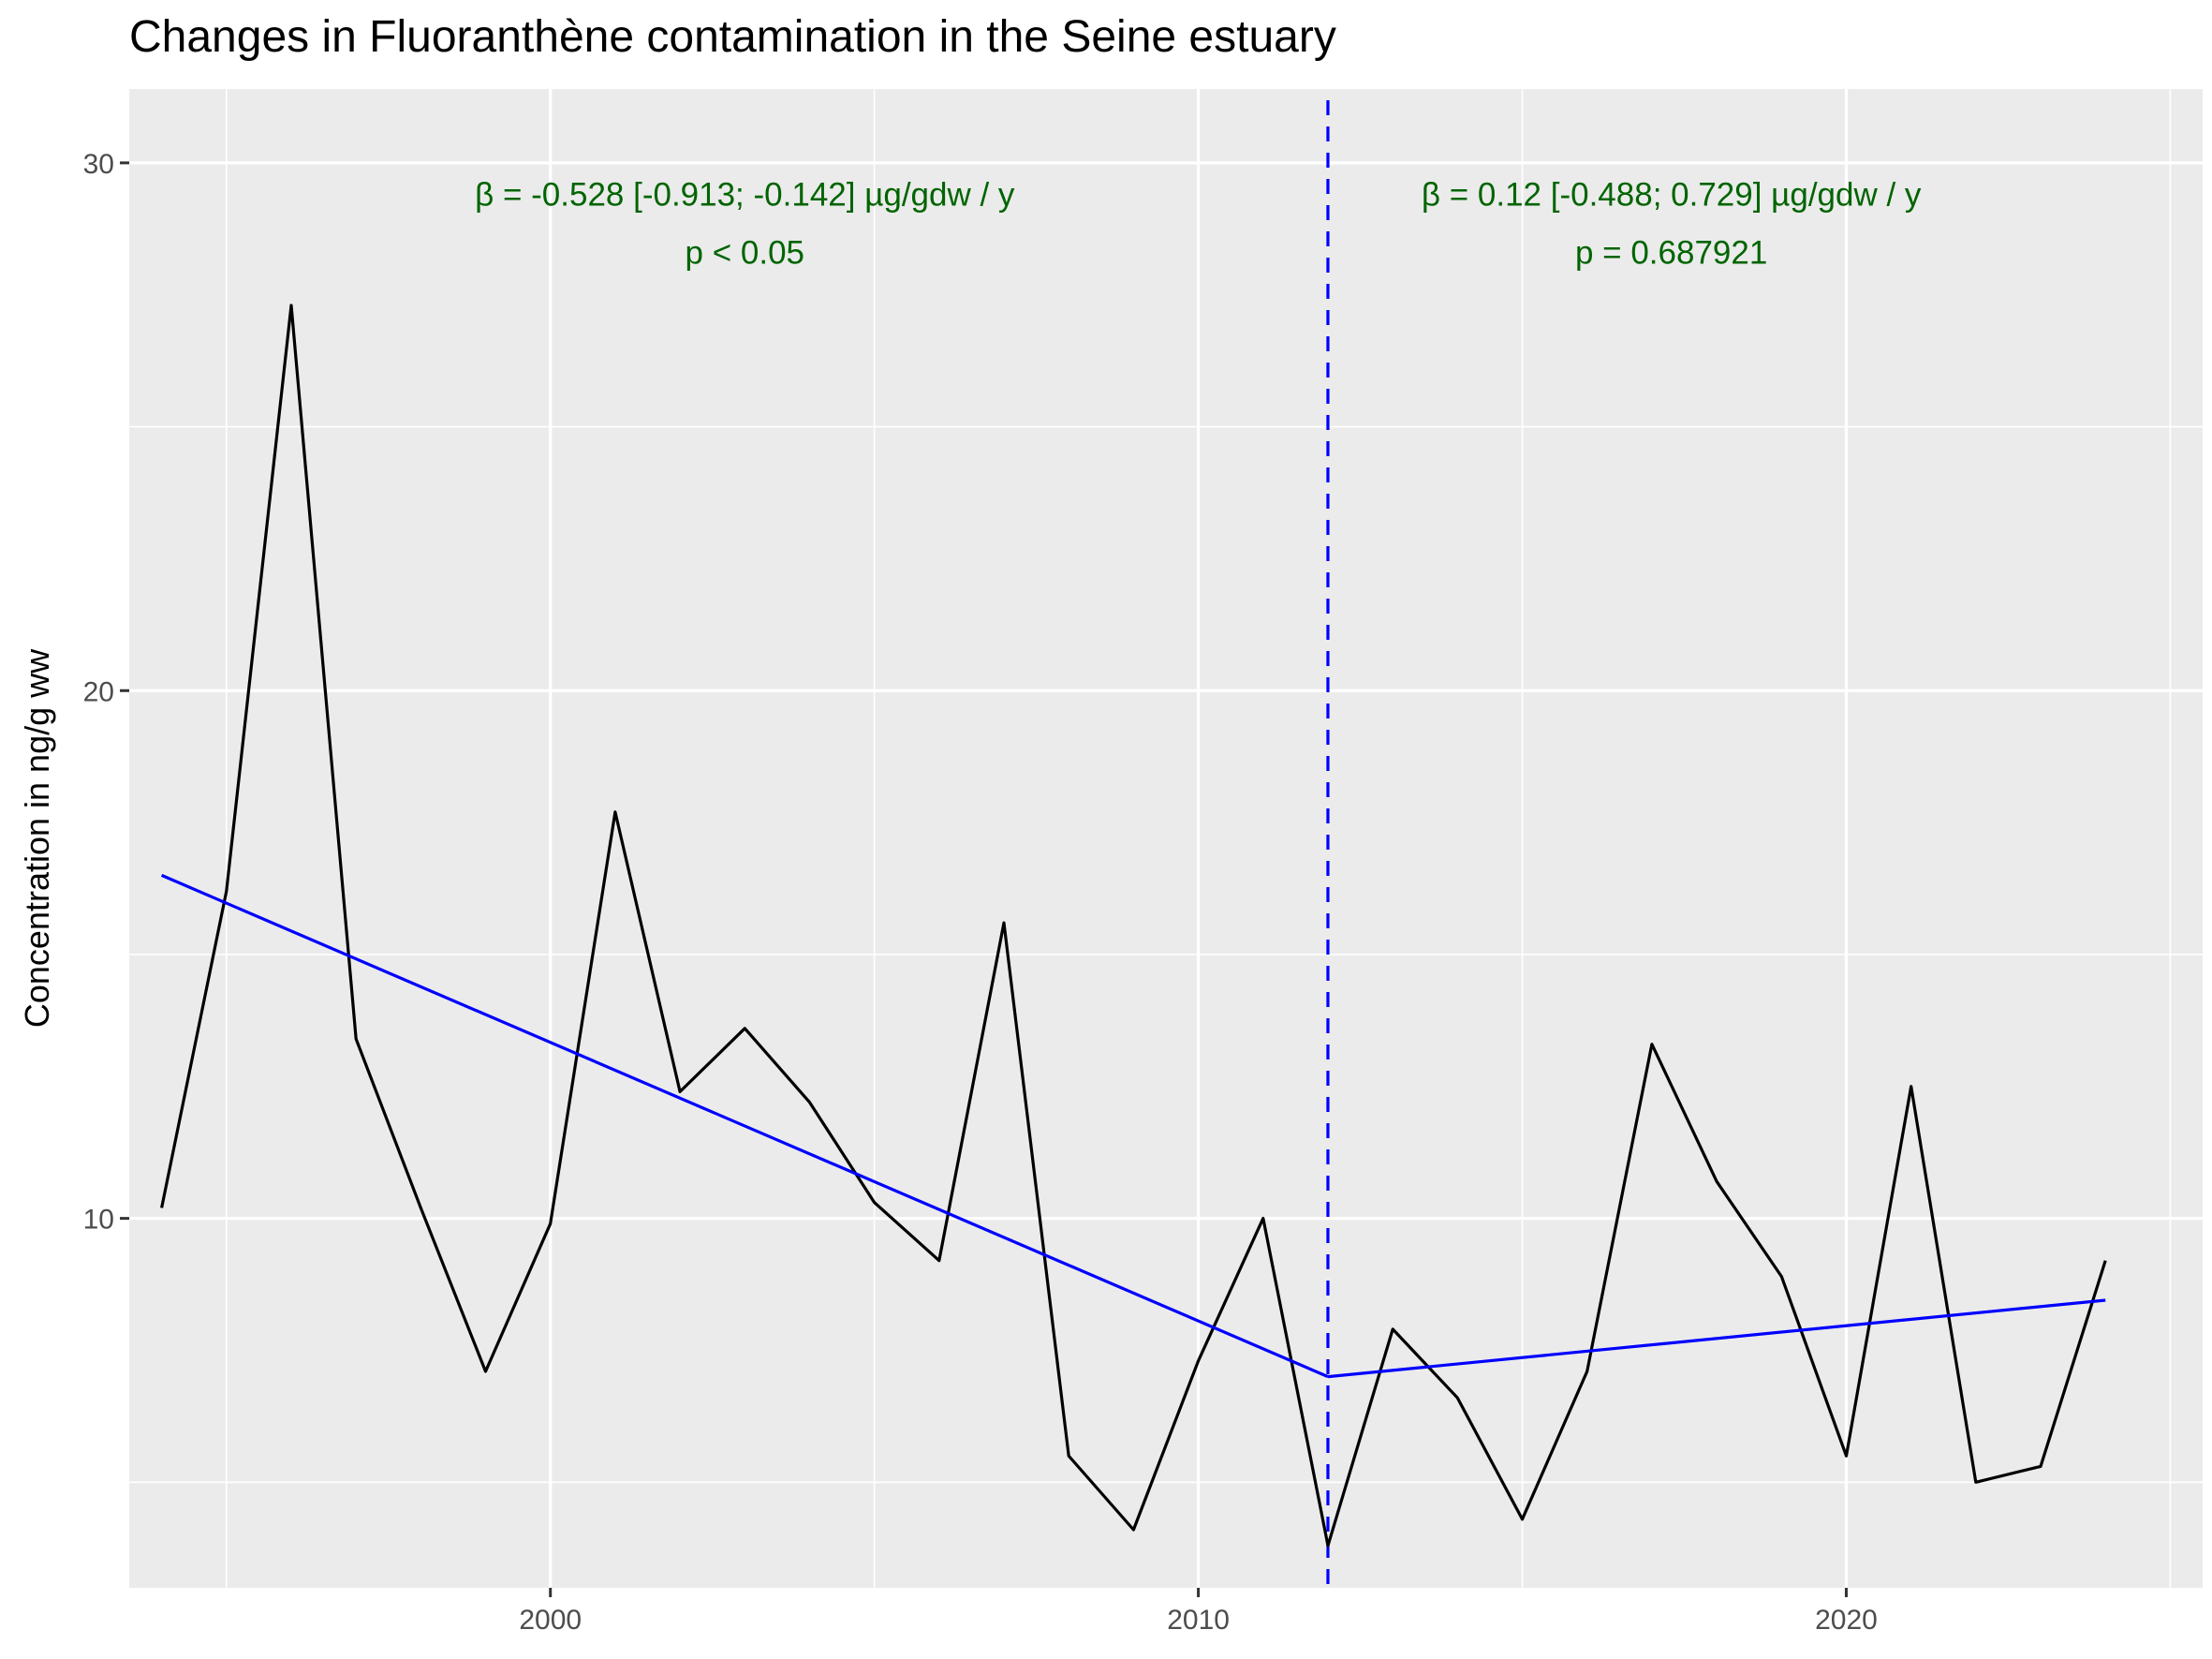 The width and height of the screenshot is (2212, 1659). Describe the element at coordinates (745, 254) in the screenshot. I see `trend-annotation-1-pvalue: p < 0.05` at that location.